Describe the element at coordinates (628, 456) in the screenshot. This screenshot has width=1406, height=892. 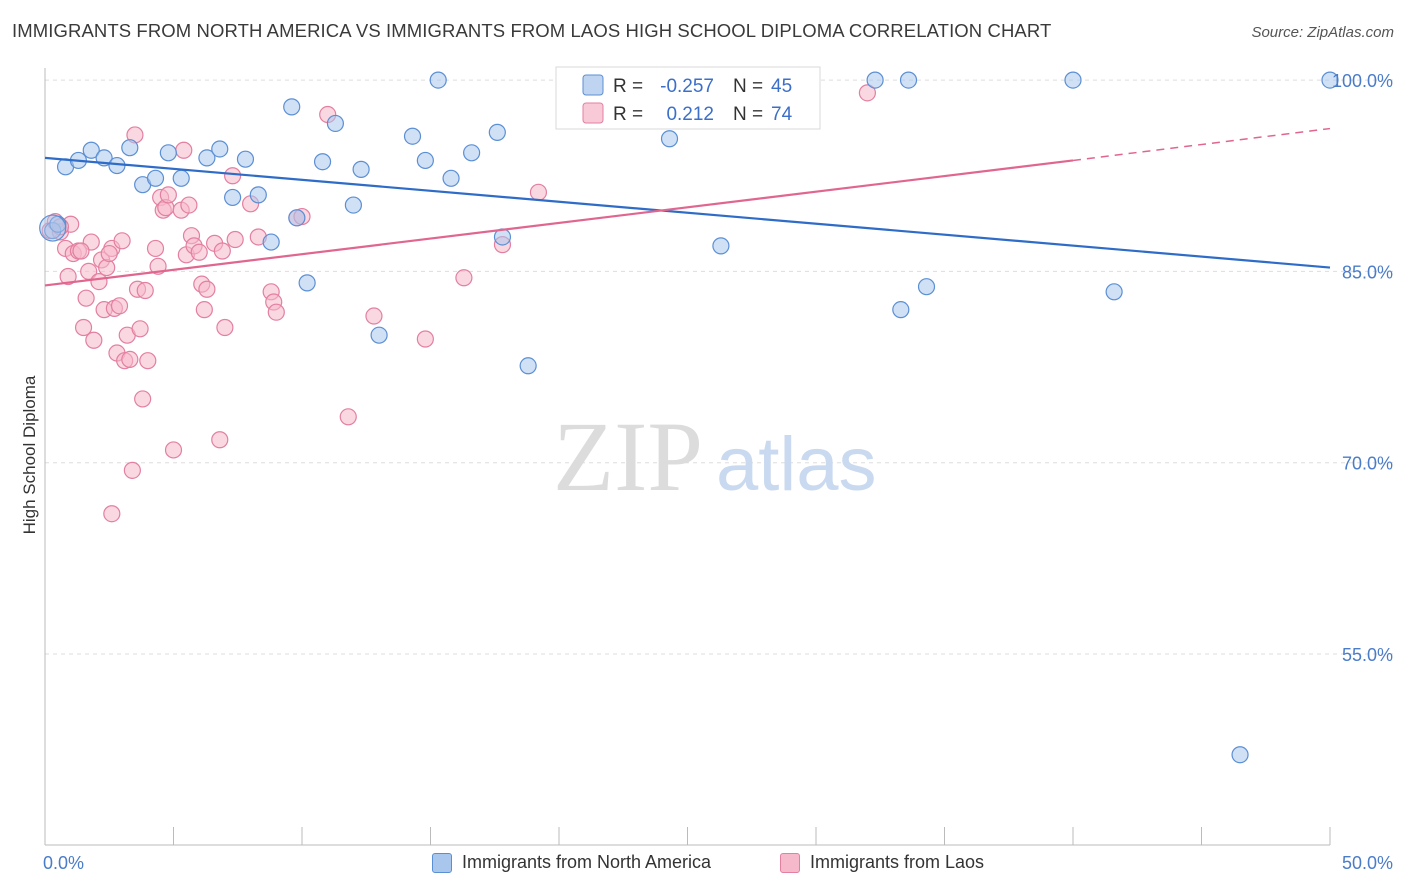
I see `watermark-zip: ZIP` at that location.